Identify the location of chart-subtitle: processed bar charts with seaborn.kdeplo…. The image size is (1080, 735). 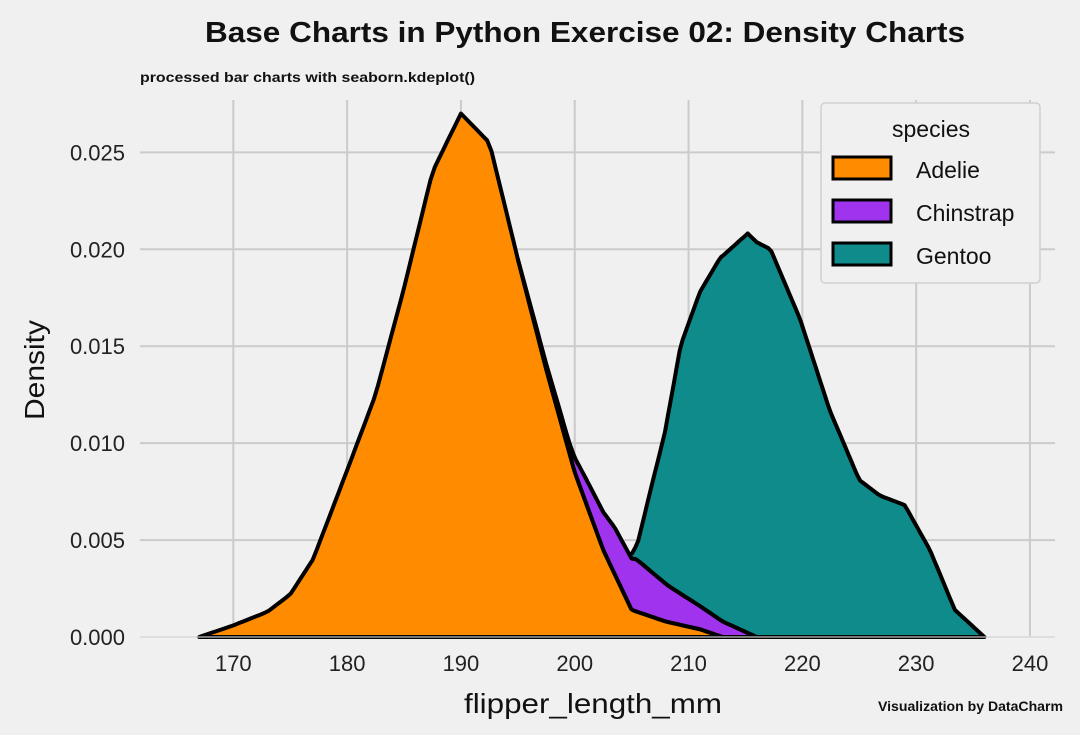
(307, 77).